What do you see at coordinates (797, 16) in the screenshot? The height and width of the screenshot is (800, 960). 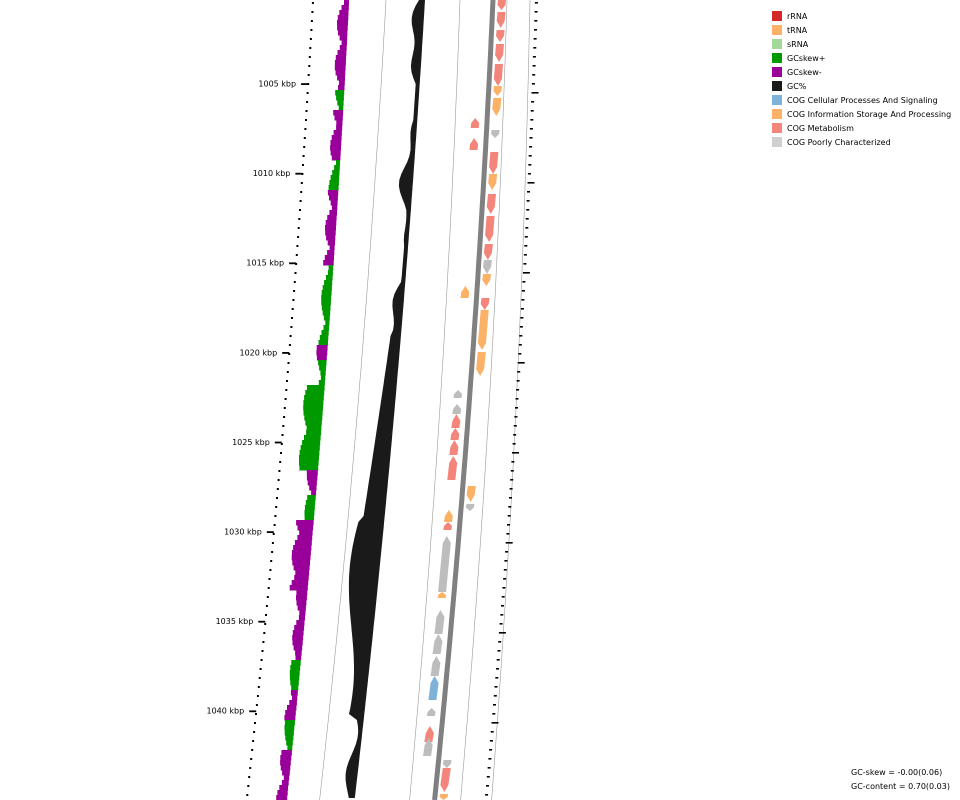 I see `legend-label: rRNA` at bounding box center [797, 16].